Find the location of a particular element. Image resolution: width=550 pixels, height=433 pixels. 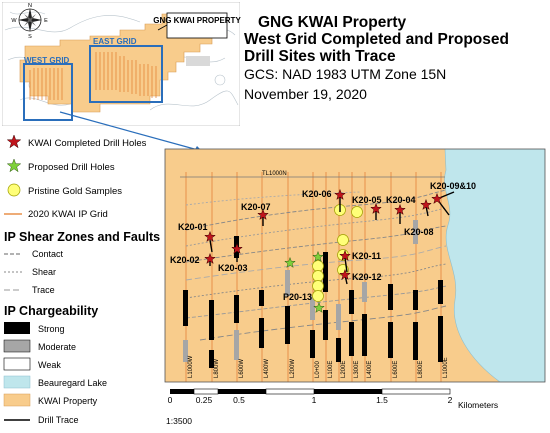

inset-map: N S E W is located at coordinates (121, 64).